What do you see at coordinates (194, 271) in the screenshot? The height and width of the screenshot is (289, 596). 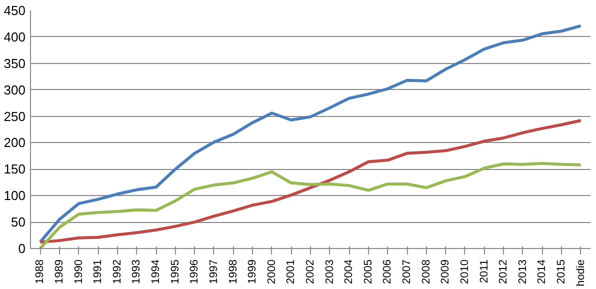 I see `x-tick-label: 1996` at bounding box center [194, 271].